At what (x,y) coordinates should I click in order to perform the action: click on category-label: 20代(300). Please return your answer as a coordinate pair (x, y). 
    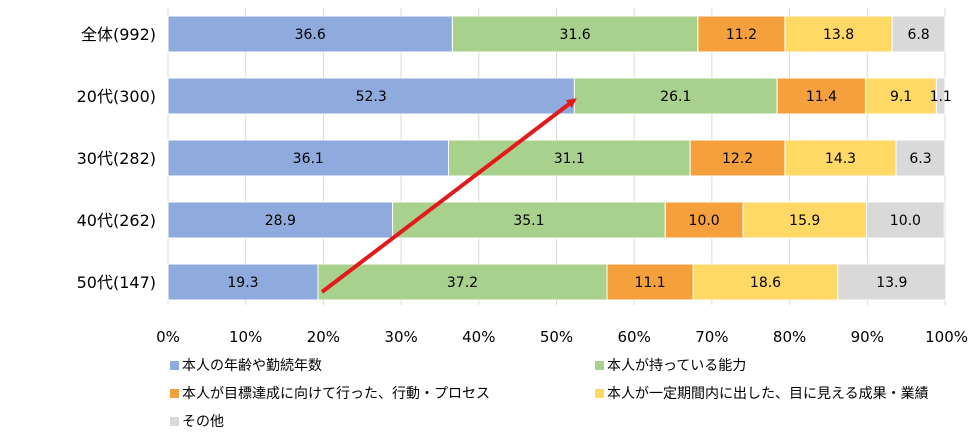
    Looking at the image, I should click on (116, 96).